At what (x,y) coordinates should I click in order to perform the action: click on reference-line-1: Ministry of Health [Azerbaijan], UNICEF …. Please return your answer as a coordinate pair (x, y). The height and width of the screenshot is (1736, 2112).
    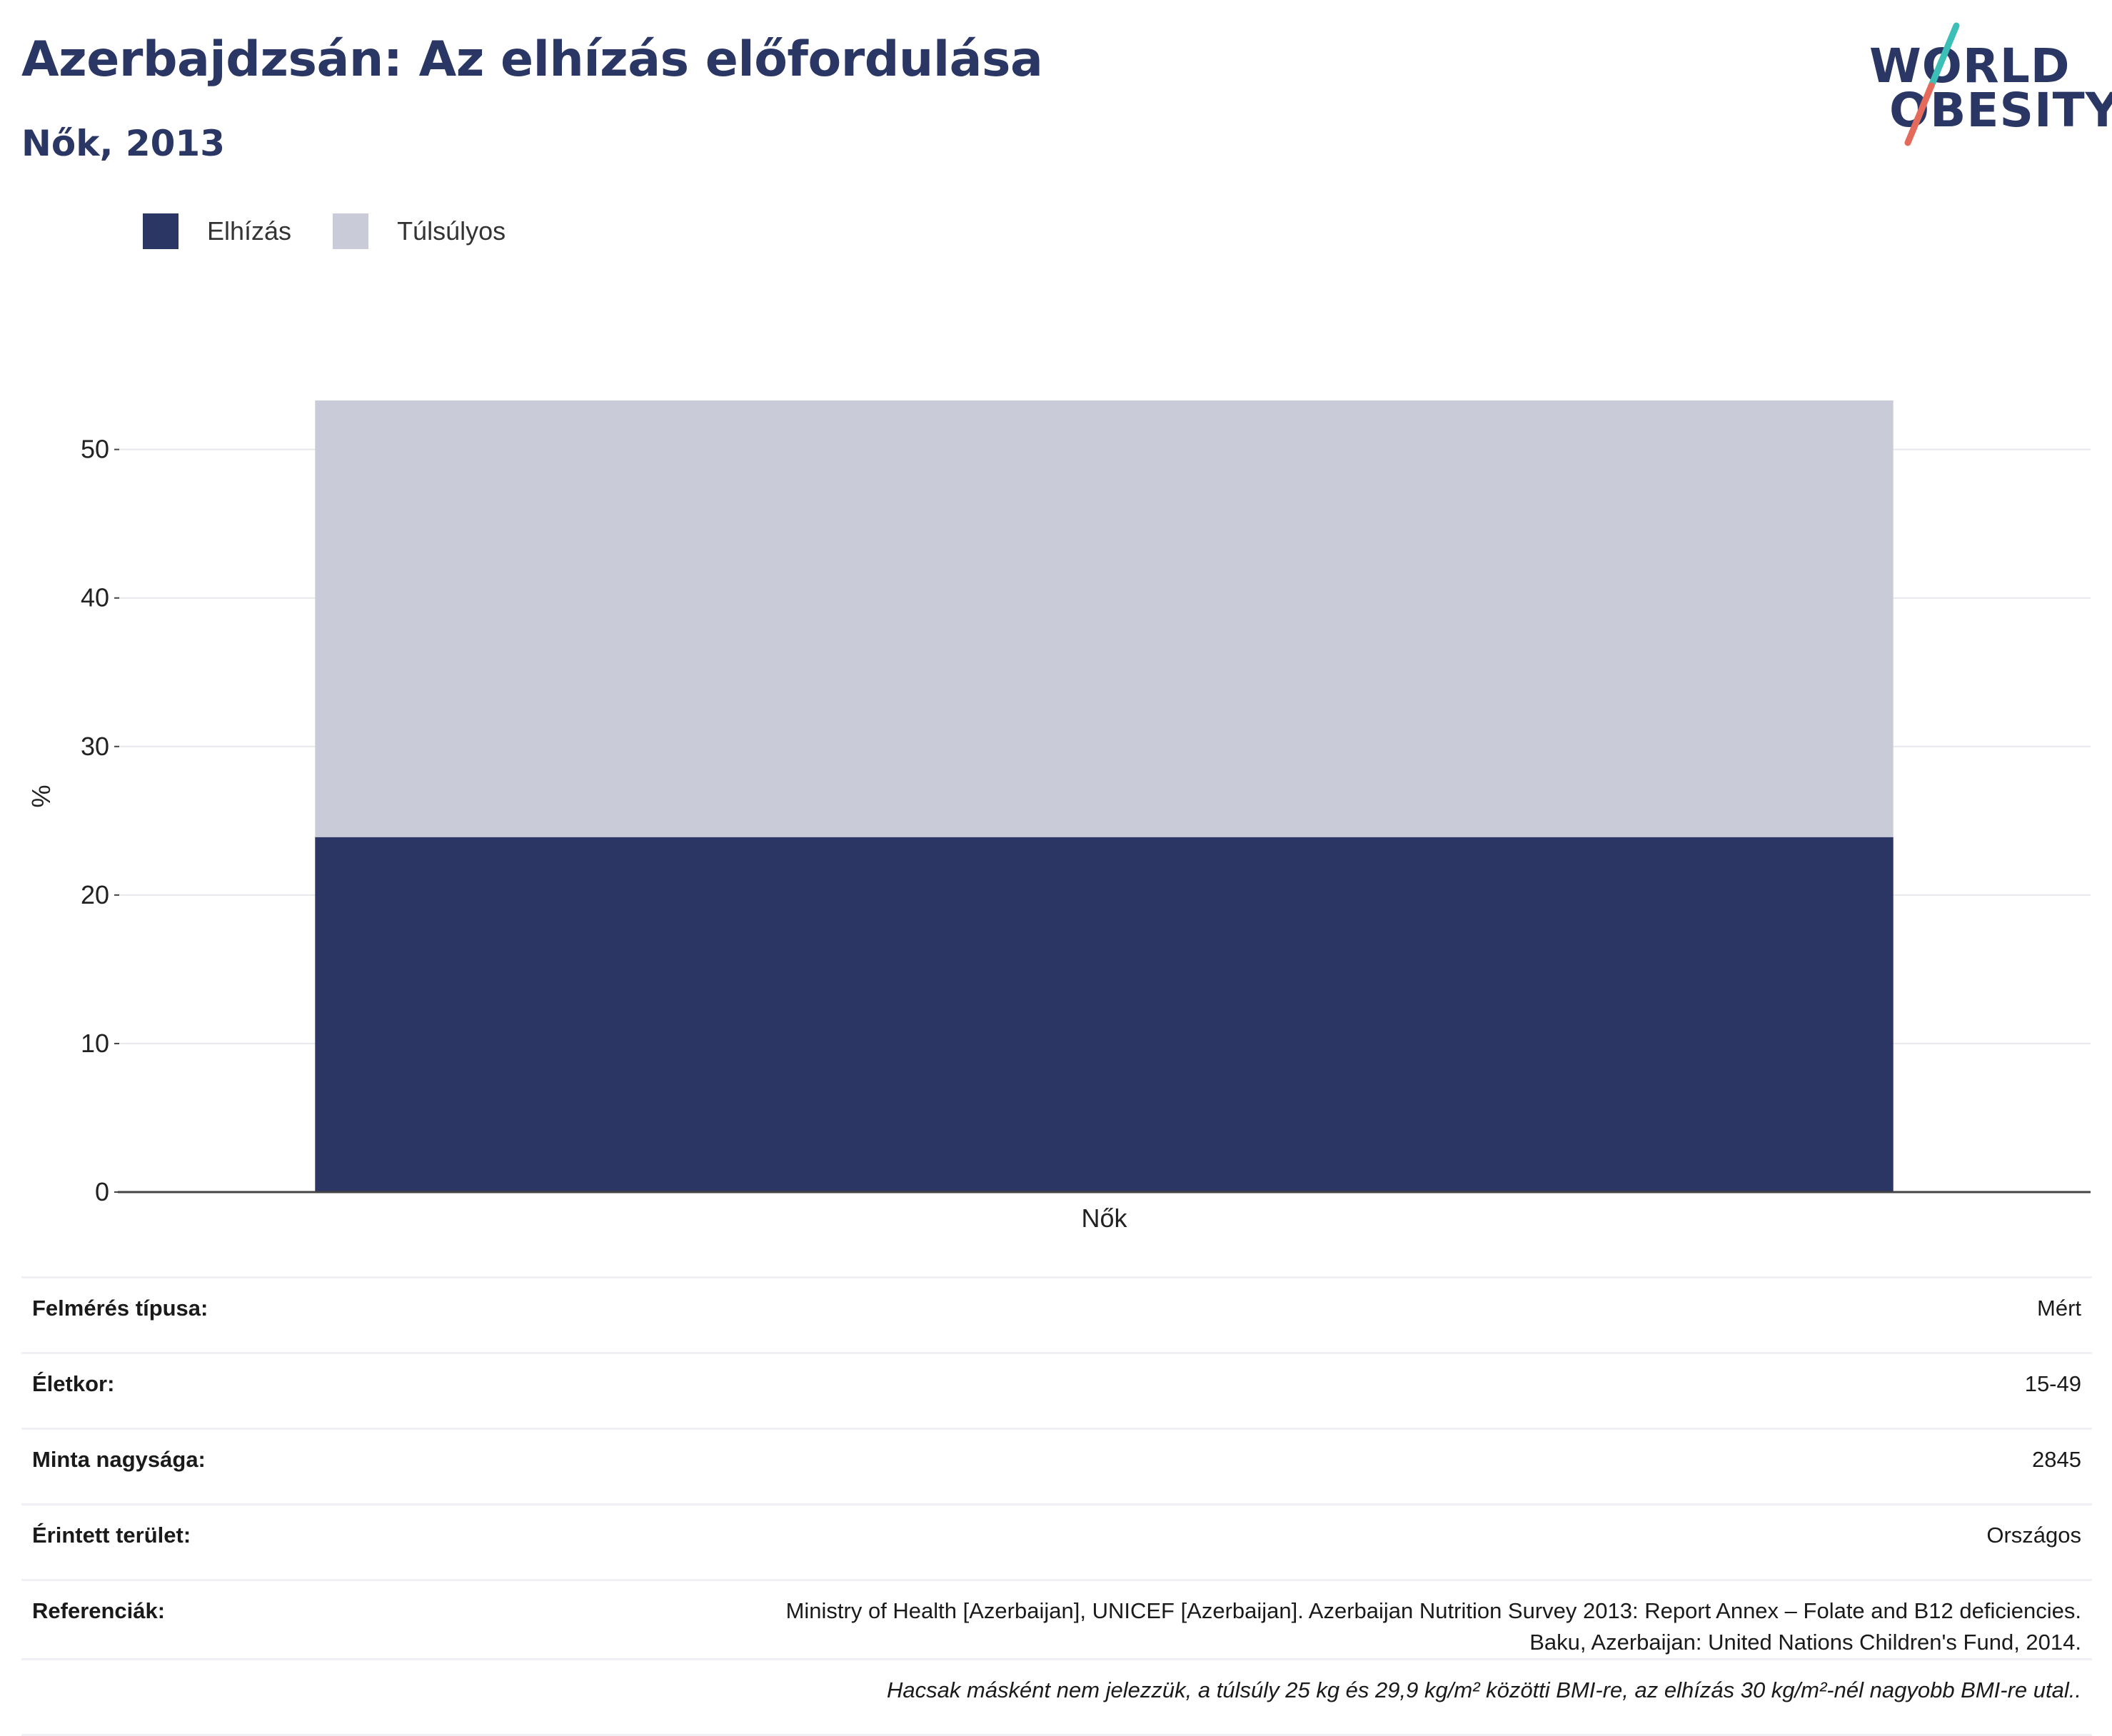
    Looking at the image, I should click on (1433, 1610).